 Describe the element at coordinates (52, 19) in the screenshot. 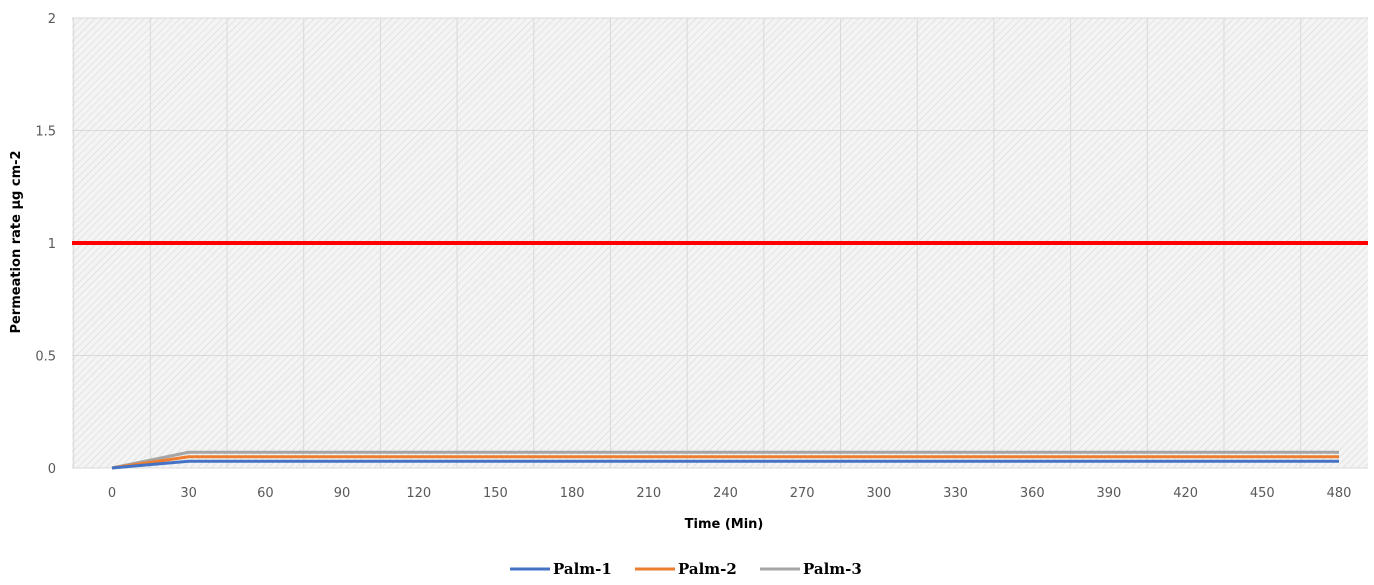

I see `y-tick-label: 2` at that location.